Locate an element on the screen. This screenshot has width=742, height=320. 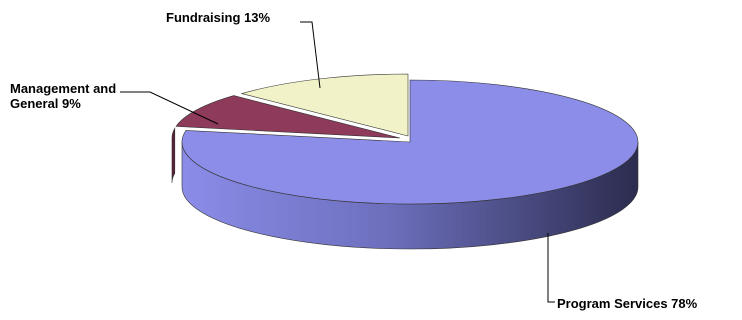
label-fundraising: Fundraising 13% is located at coordinates (218, 17).